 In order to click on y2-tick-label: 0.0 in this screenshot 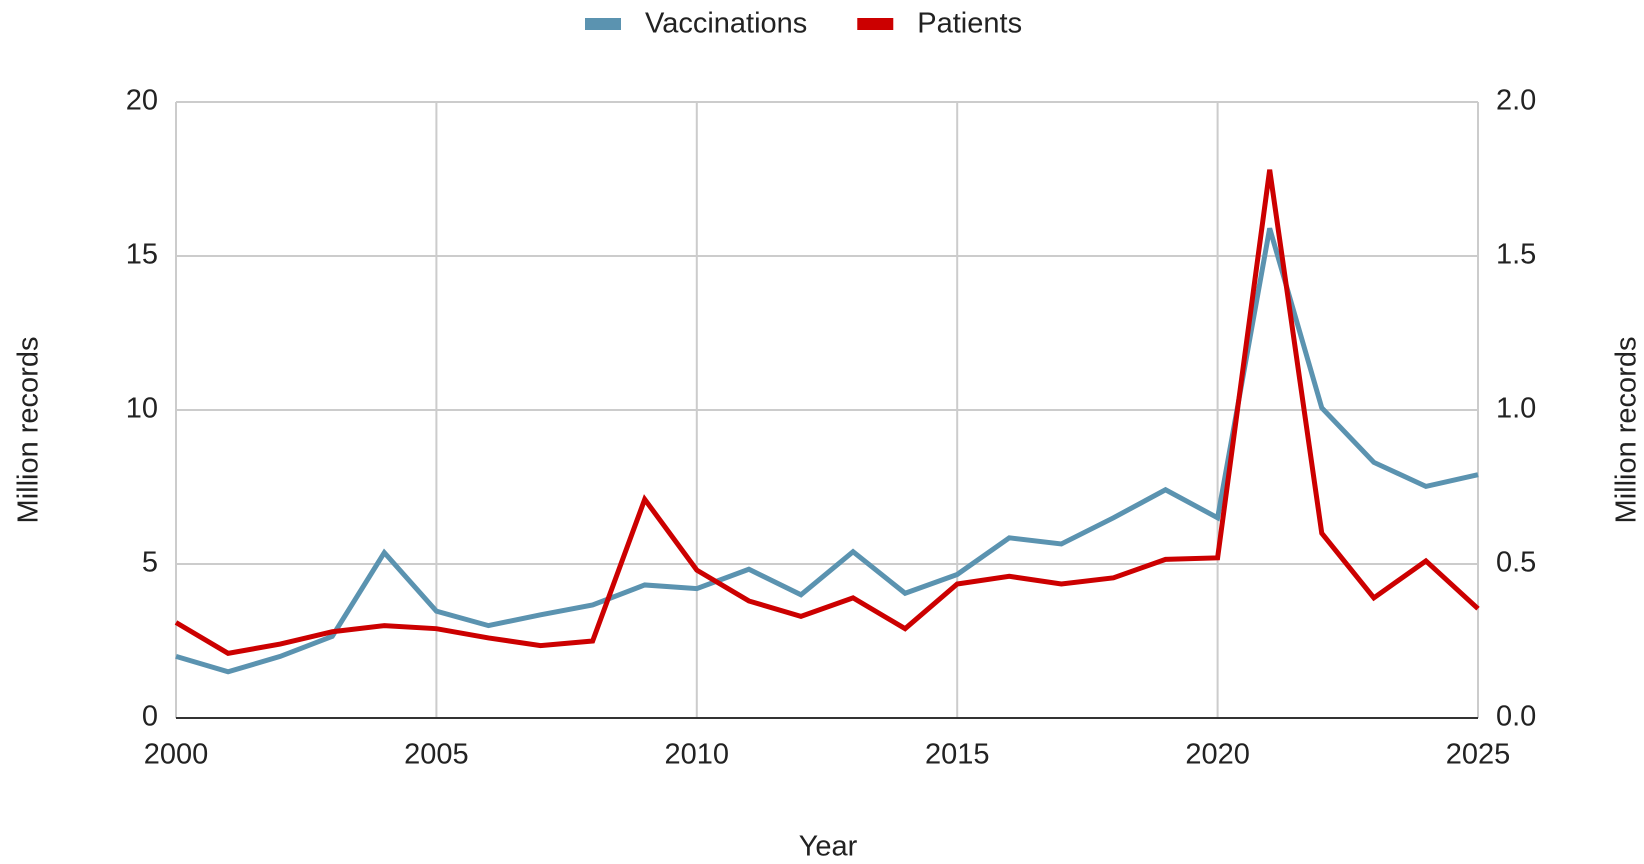, I will do `click(1516, 717)`.